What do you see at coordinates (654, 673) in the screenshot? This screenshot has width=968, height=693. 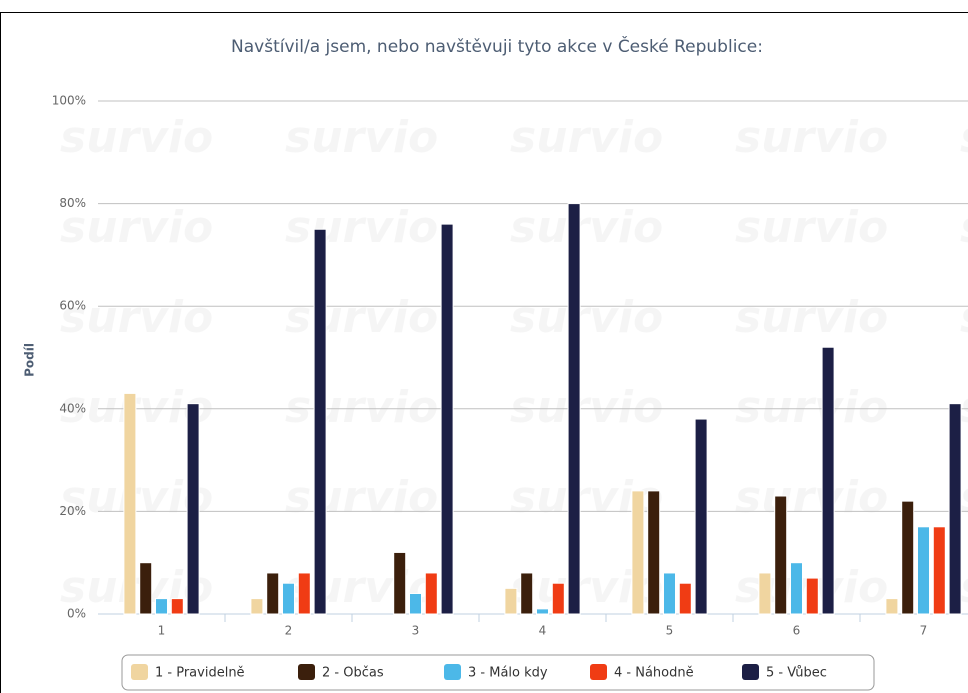 I see `legend-label: 4 - Náhodně` at bounding box center [654, 673].